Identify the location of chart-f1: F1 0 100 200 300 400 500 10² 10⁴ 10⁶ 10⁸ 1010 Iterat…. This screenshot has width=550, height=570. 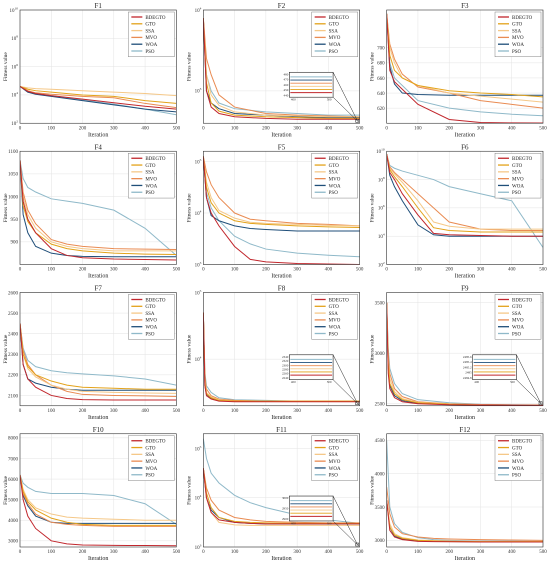
(92, 70).